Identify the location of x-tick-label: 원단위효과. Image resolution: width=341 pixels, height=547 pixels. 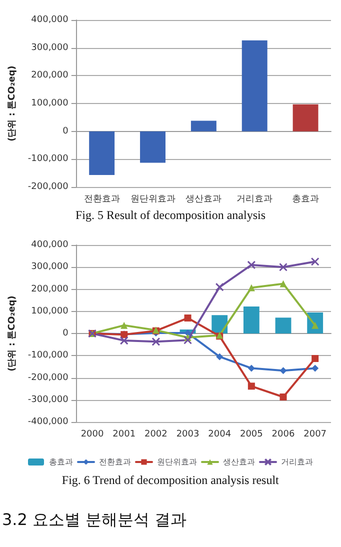
(153, 199).